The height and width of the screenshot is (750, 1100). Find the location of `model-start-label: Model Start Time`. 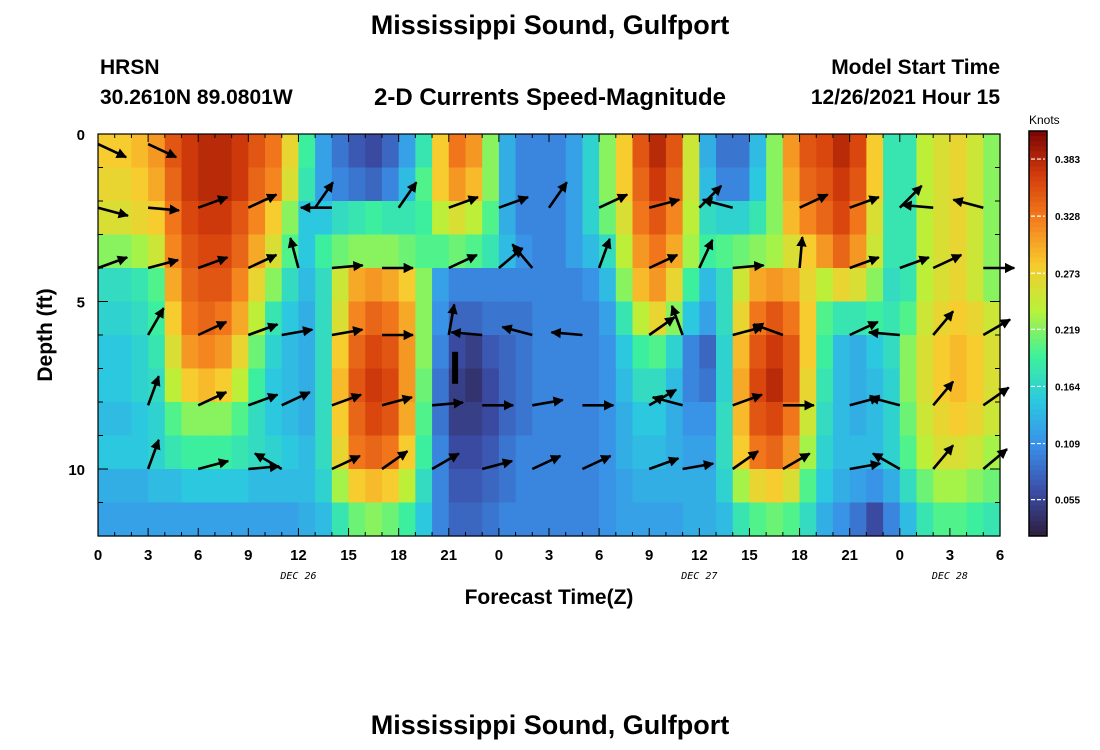

model-start-label: Model Start Time is located at coordinates (915, 67).